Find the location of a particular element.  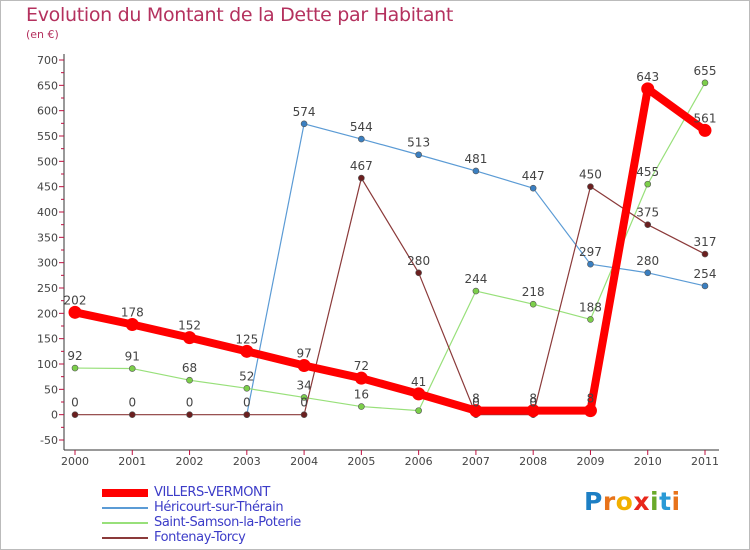

data-label: 467 is located at coordinates (361, 166).